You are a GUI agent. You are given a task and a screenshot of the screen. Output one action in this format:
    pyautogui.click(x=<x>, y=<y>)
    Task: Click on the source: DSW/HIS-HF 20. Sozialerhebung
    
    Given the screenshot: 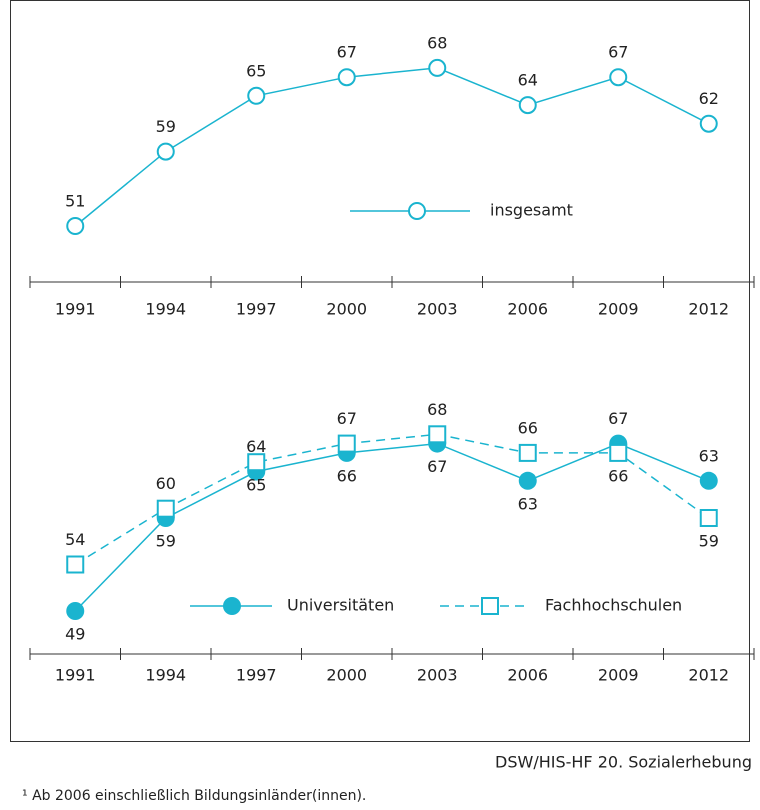 What is the action you would take?
    pyautogui.click(x=623, y=762)
    